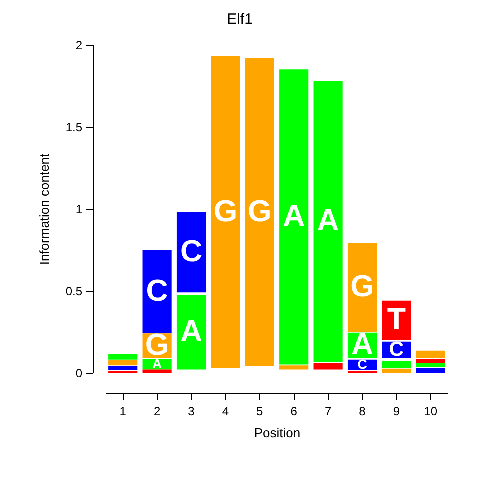  I want to click on y-tick-label: 1, so click(79, 209).